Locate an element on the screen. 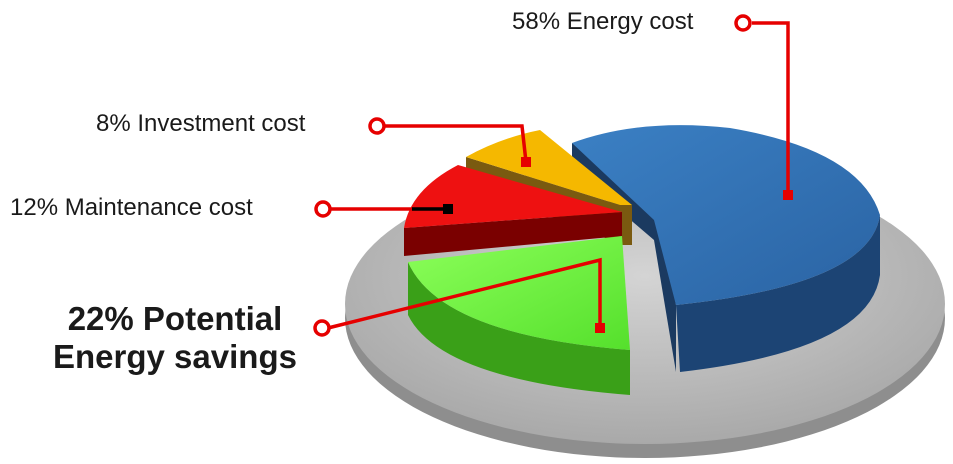 The height and width of the screenshot is (464, 953). leader-ring-investment-cost is located at coordinates (377, 126).